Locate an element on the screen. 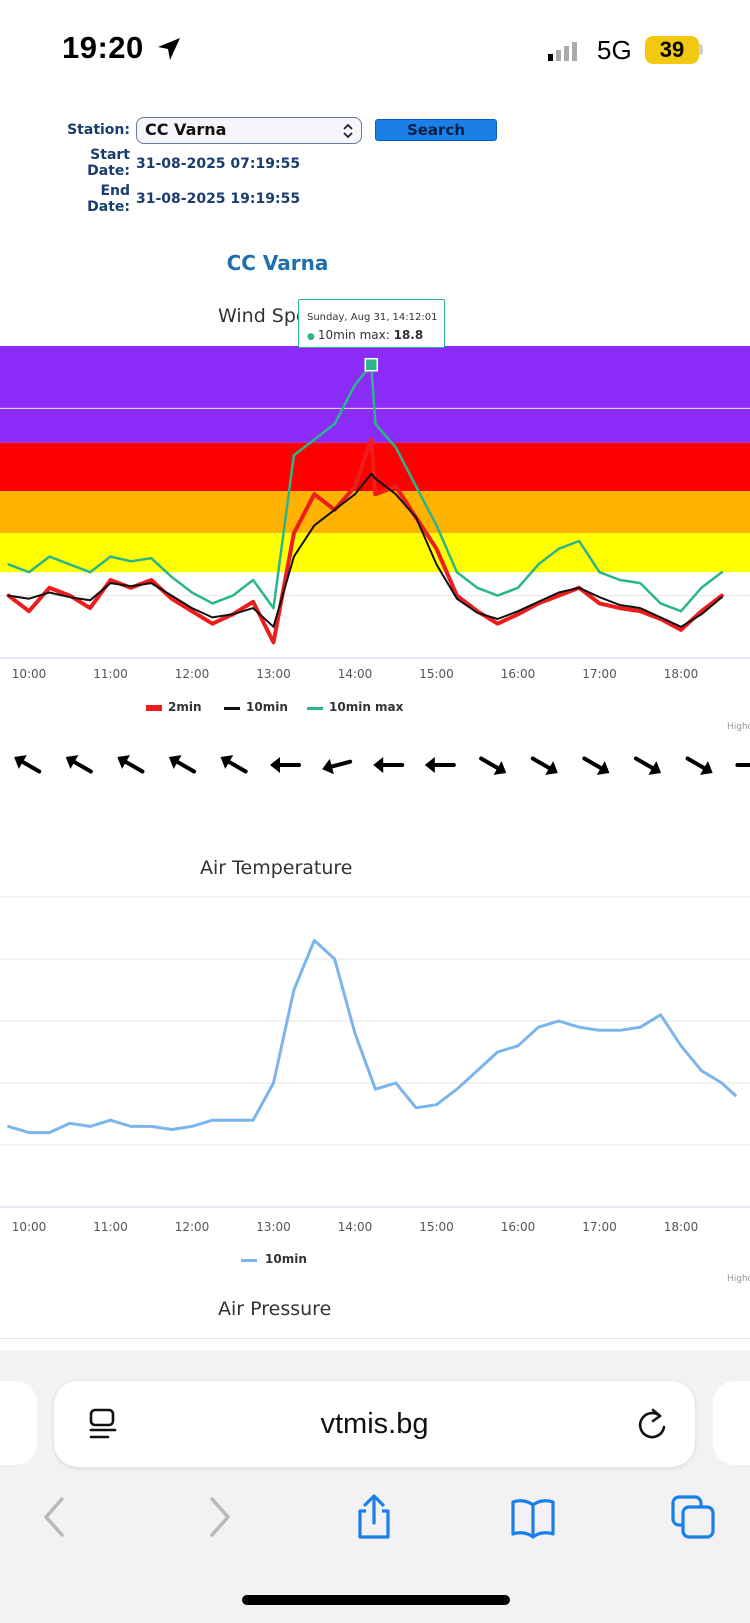 This screenshot has height=1623, width=750. battery-tip is located at coordinates (701, 49).